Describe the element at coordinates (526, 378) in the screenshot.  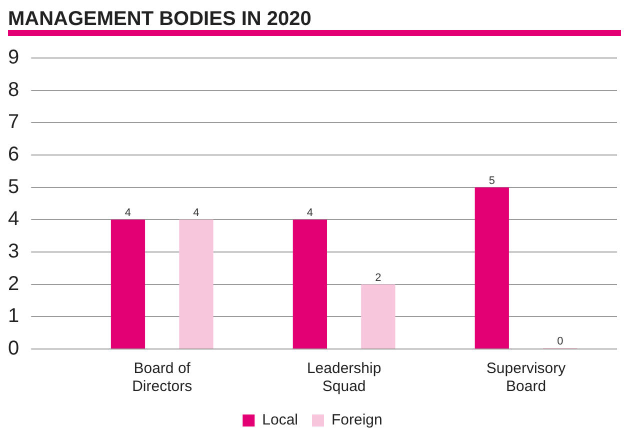
I see `x-tick-label: Supervisory Board` at that location.